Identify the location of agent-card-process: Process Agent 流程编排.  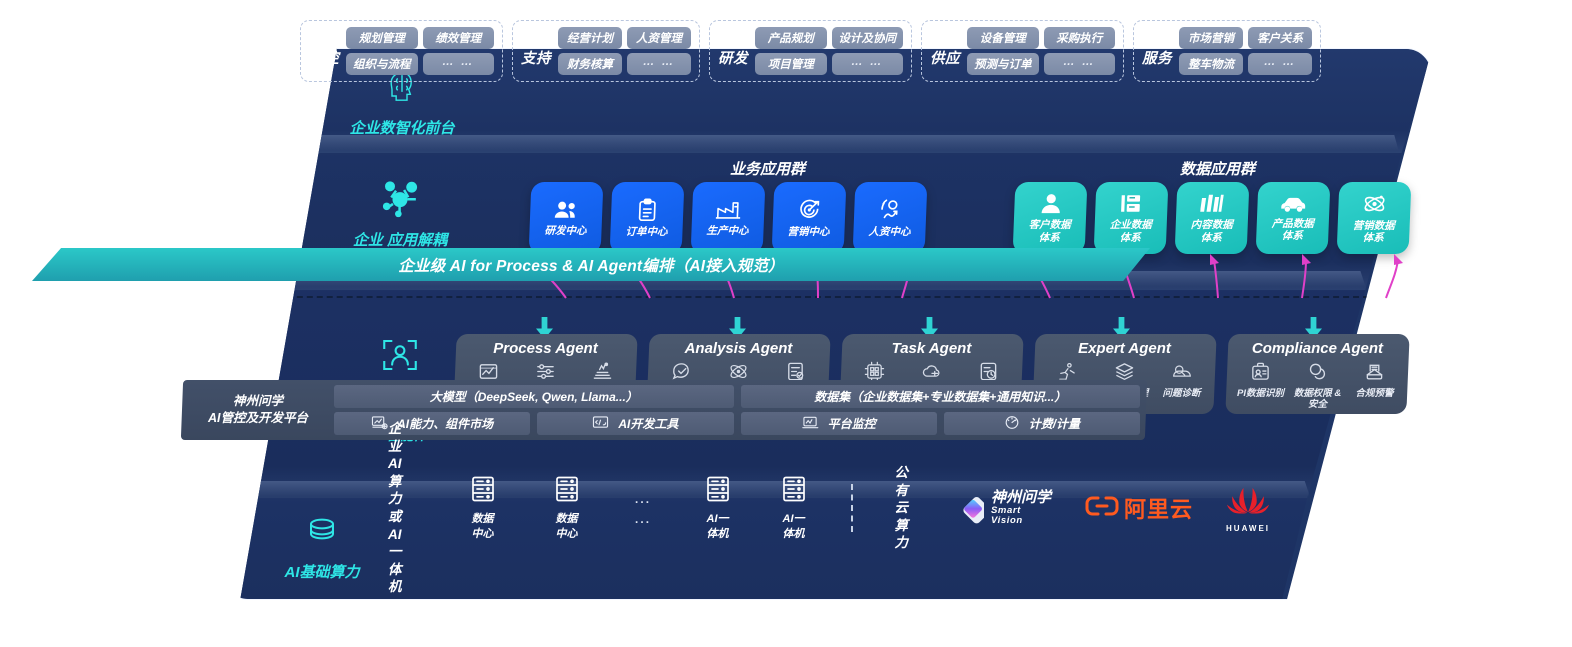
(545, 374).